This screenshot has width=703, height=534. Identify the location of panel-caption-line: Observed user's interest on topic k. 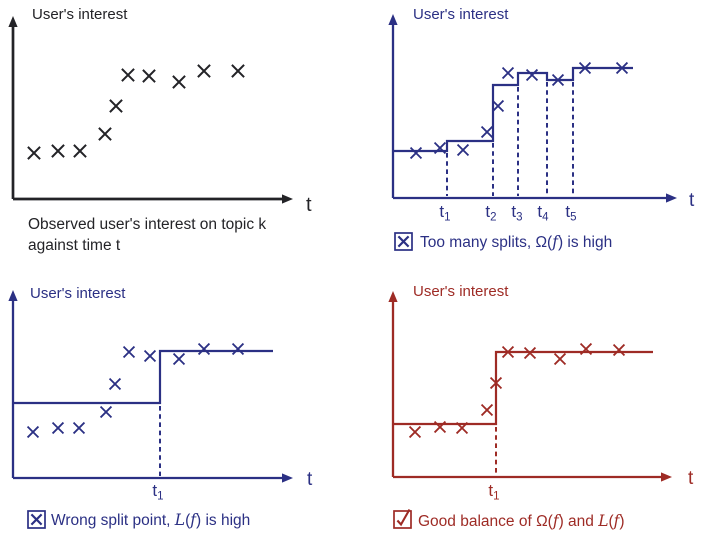
(147, 224).